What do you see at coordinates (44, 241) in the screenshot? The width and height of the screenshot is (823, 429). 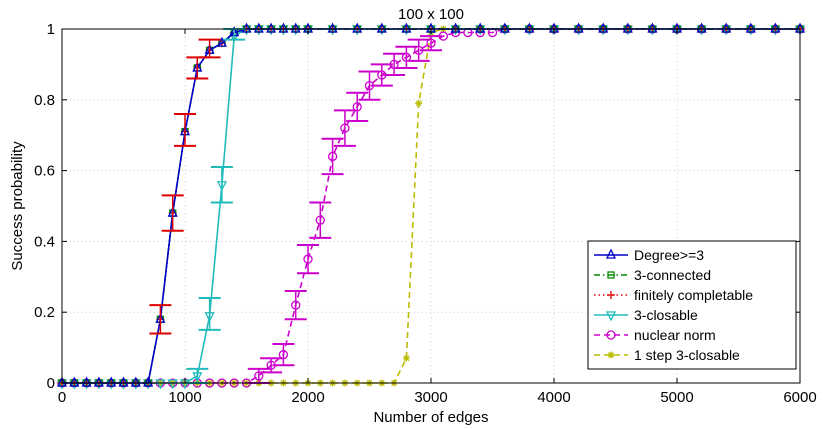 I see `y-tick-label: 0.4` at bounding box center [44, 241].